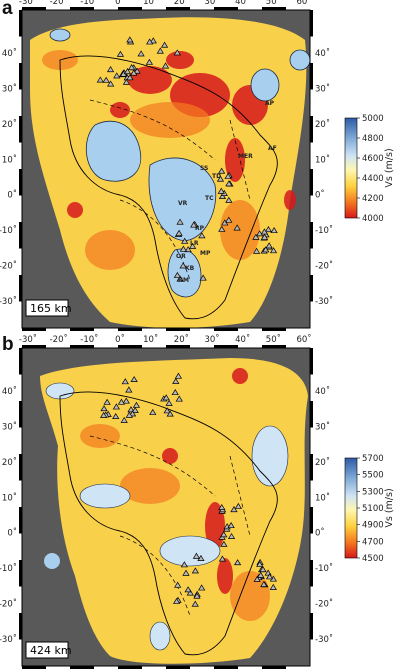 This screenshot has height=671, width=400. I want to click on feature-label: KB, so click(190, 268).